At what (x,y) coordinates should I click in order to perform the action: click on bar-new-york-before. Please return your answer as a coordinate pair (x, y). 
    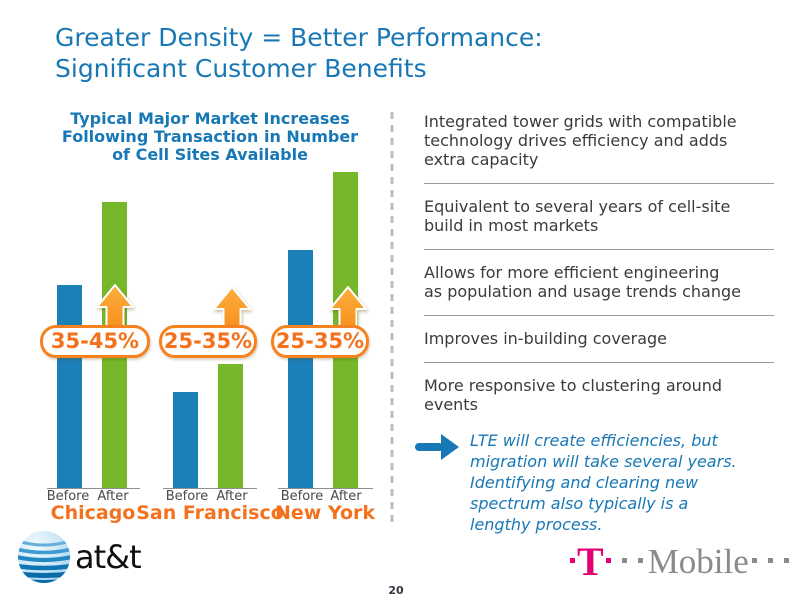
    Looking at the image, I should click on (300, 369).